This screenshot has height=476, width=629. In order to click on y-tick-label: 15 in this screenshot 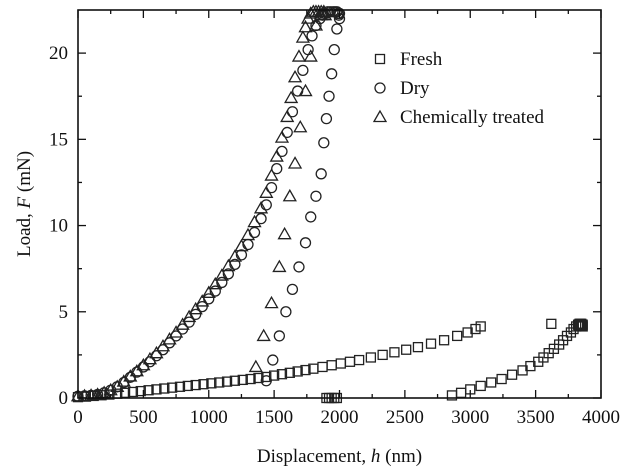, I will do `click(58, 139)`.